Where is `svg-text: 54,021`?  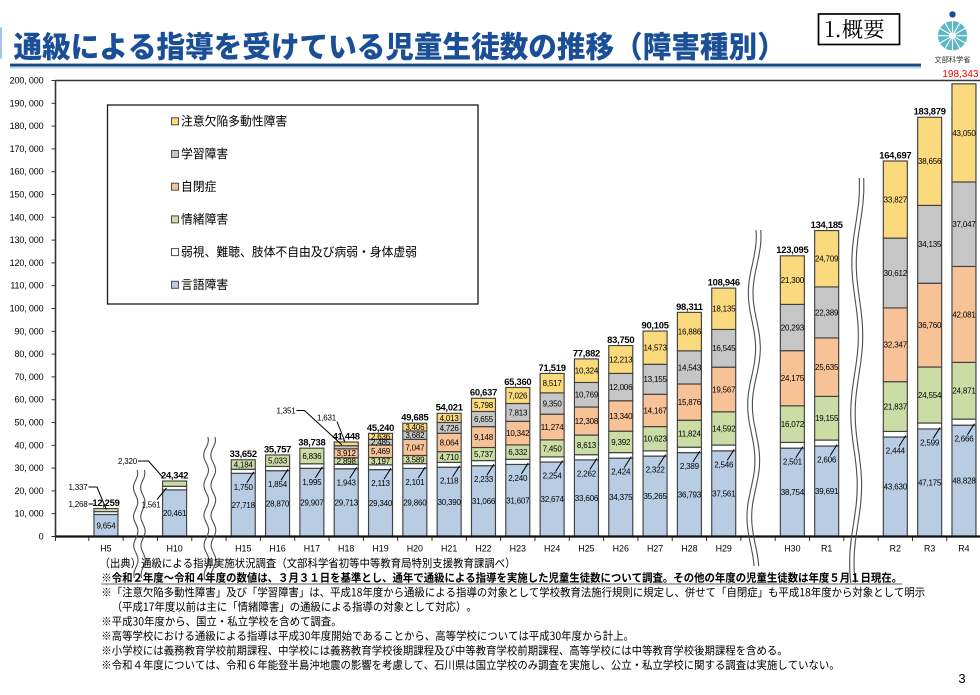
svg-text: 54,021 is located at coordinates (449, 407).